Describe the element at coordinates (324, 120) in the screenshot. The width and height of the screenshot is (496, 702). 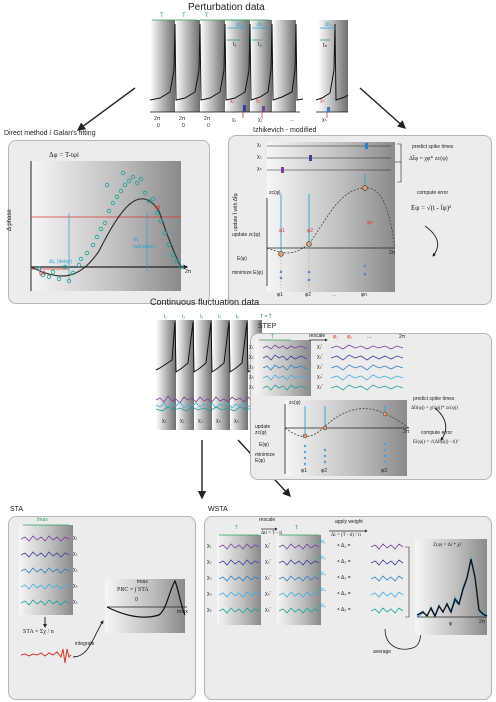
I see `stim-axis-label: χₙ` at that location.